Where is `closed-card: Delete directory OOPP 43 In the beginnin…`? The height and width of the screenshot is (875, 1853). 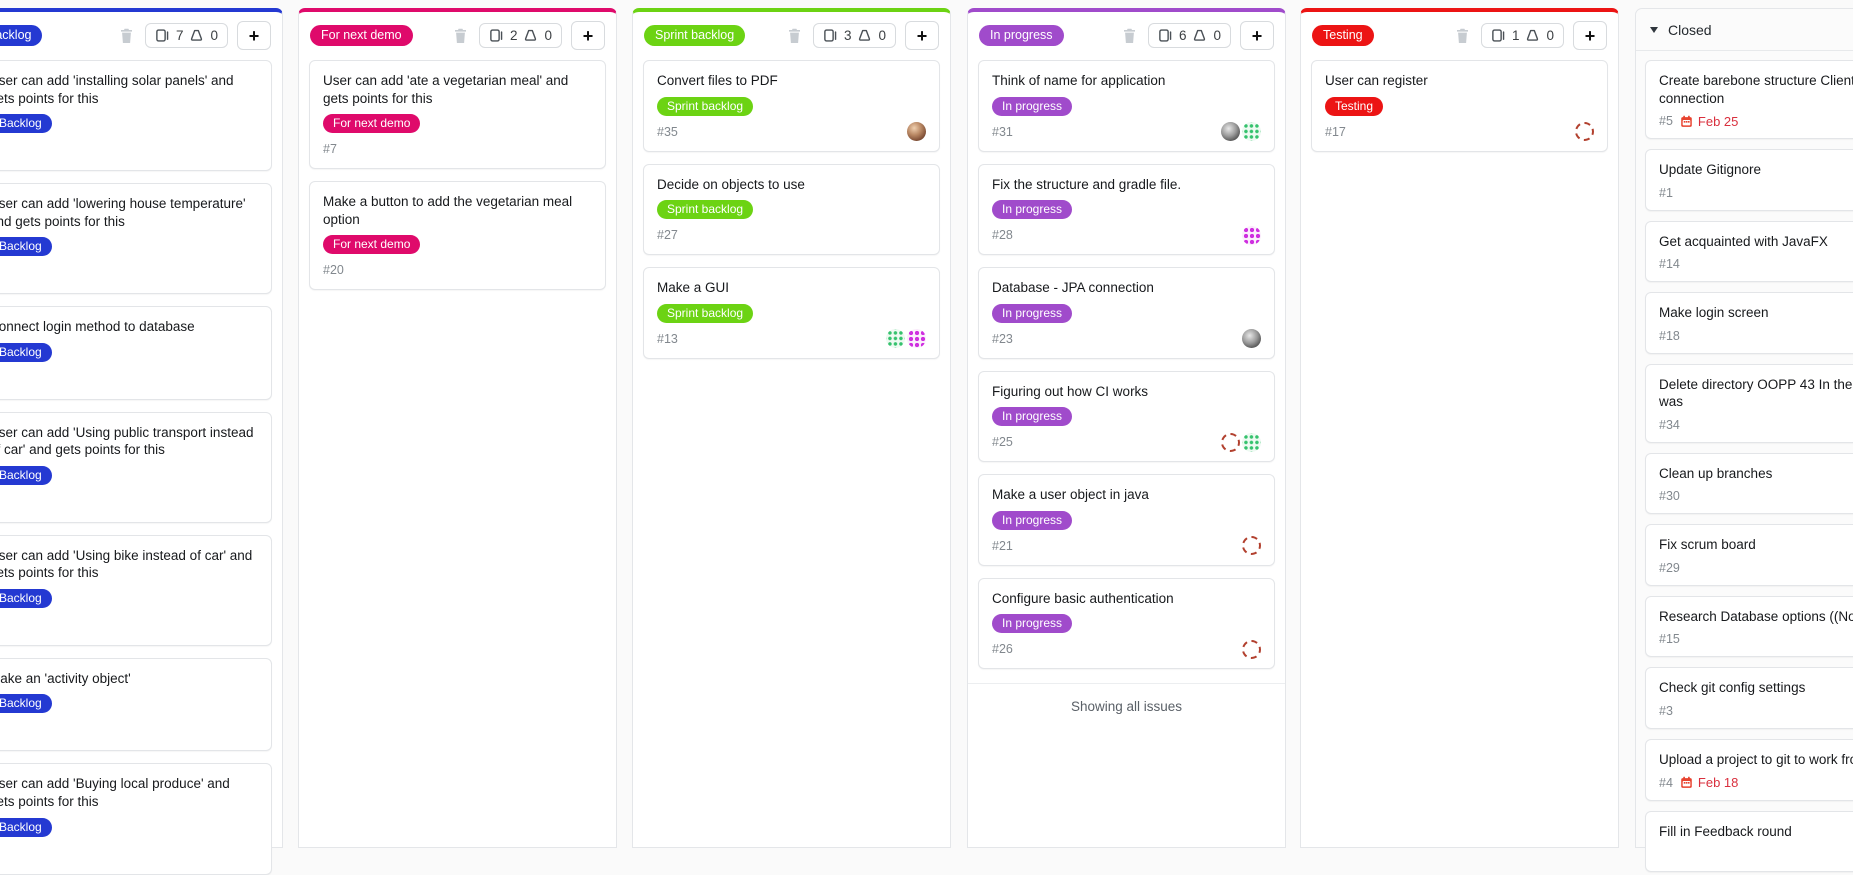
closed-card: Delete directory OOPP 43 In the beginnin… is located at coordinates (1749, 403).